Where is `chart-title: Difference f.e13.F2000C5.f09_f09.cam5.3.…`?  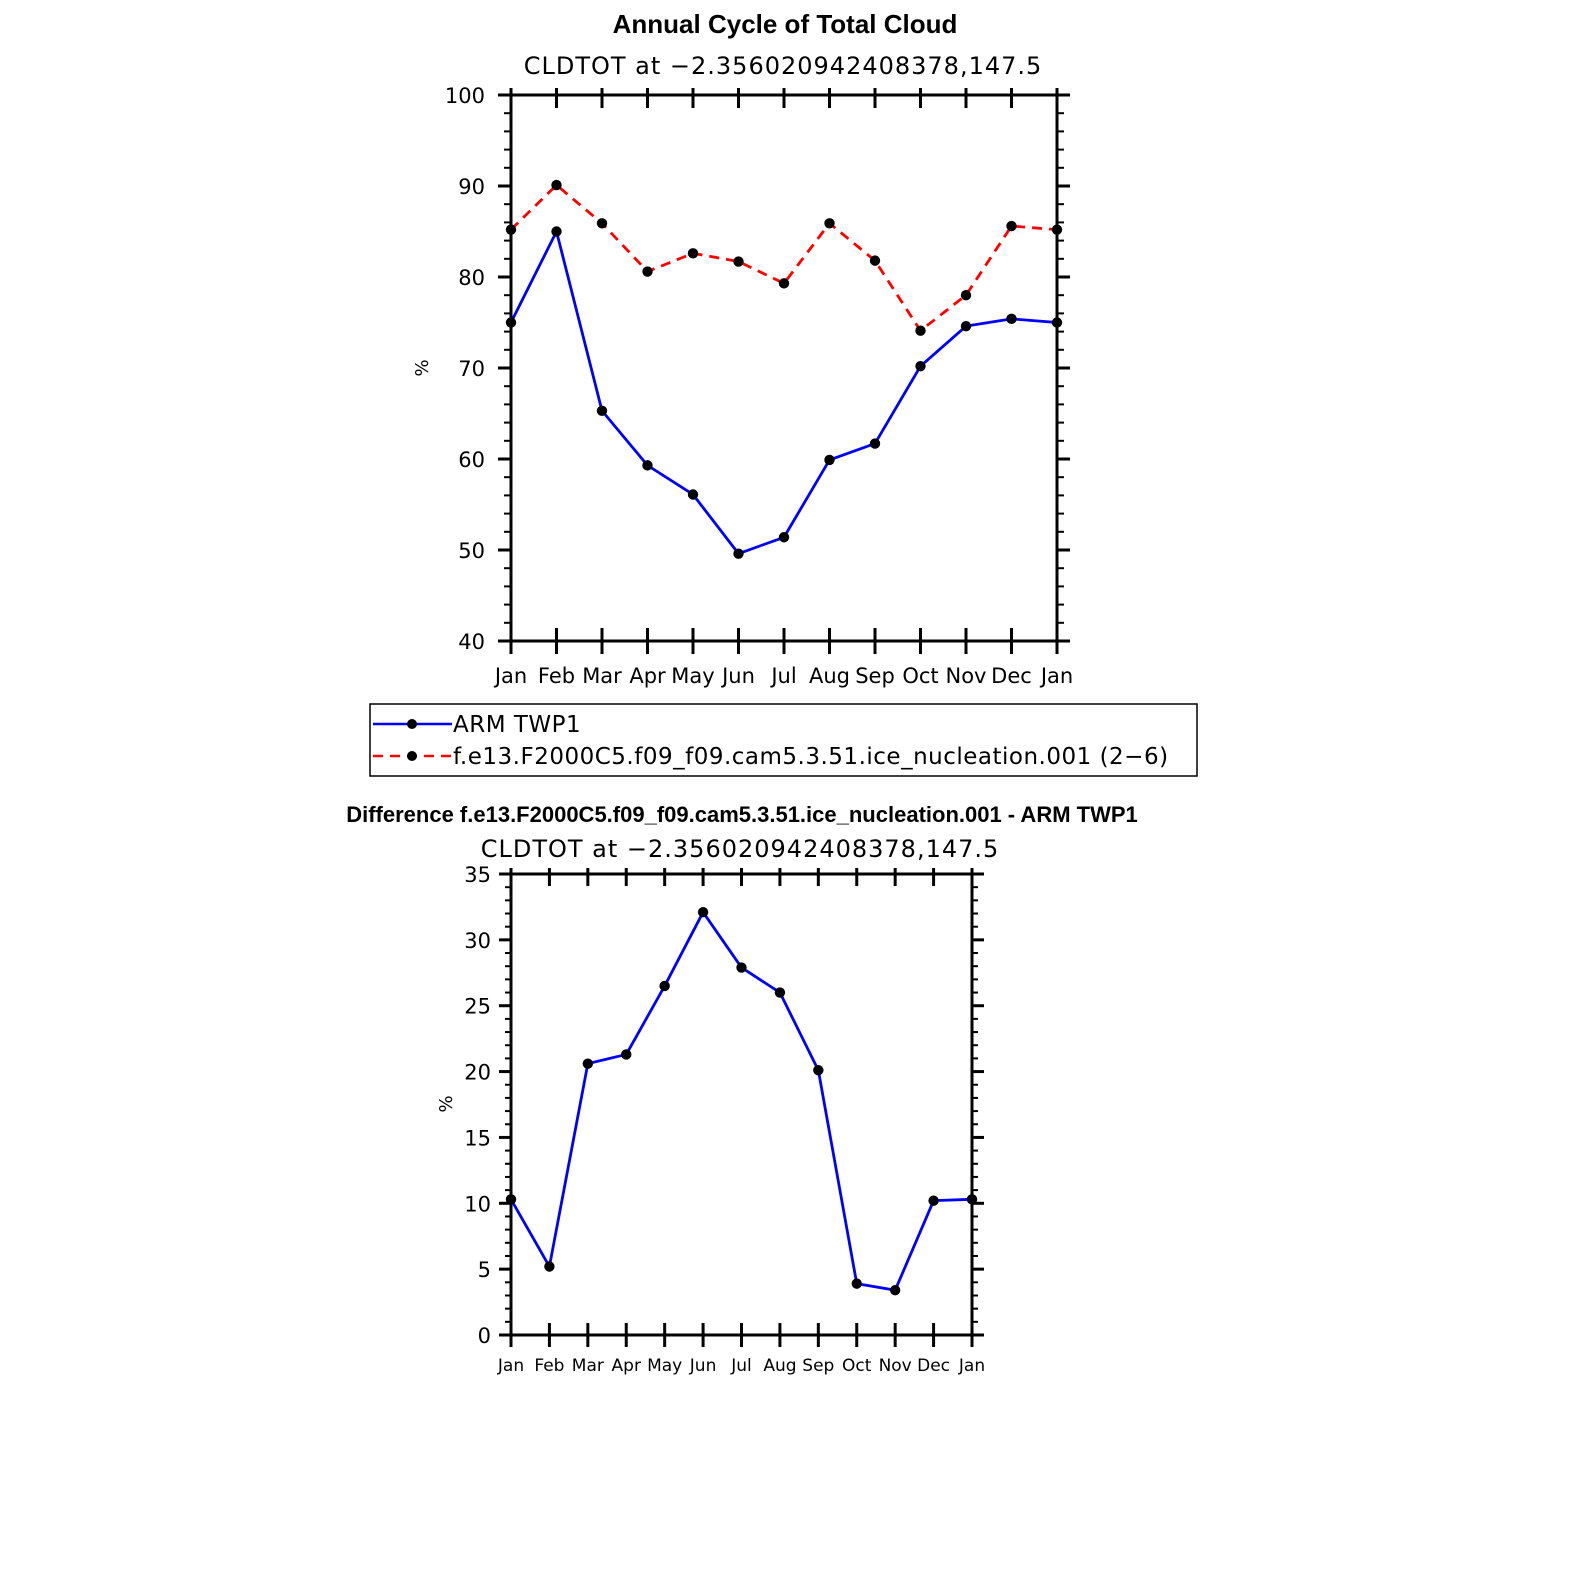 chart-title: Difference f.e13.F2000C5.f09_f09.cam5.3.… is located at coordinates (742, 814).